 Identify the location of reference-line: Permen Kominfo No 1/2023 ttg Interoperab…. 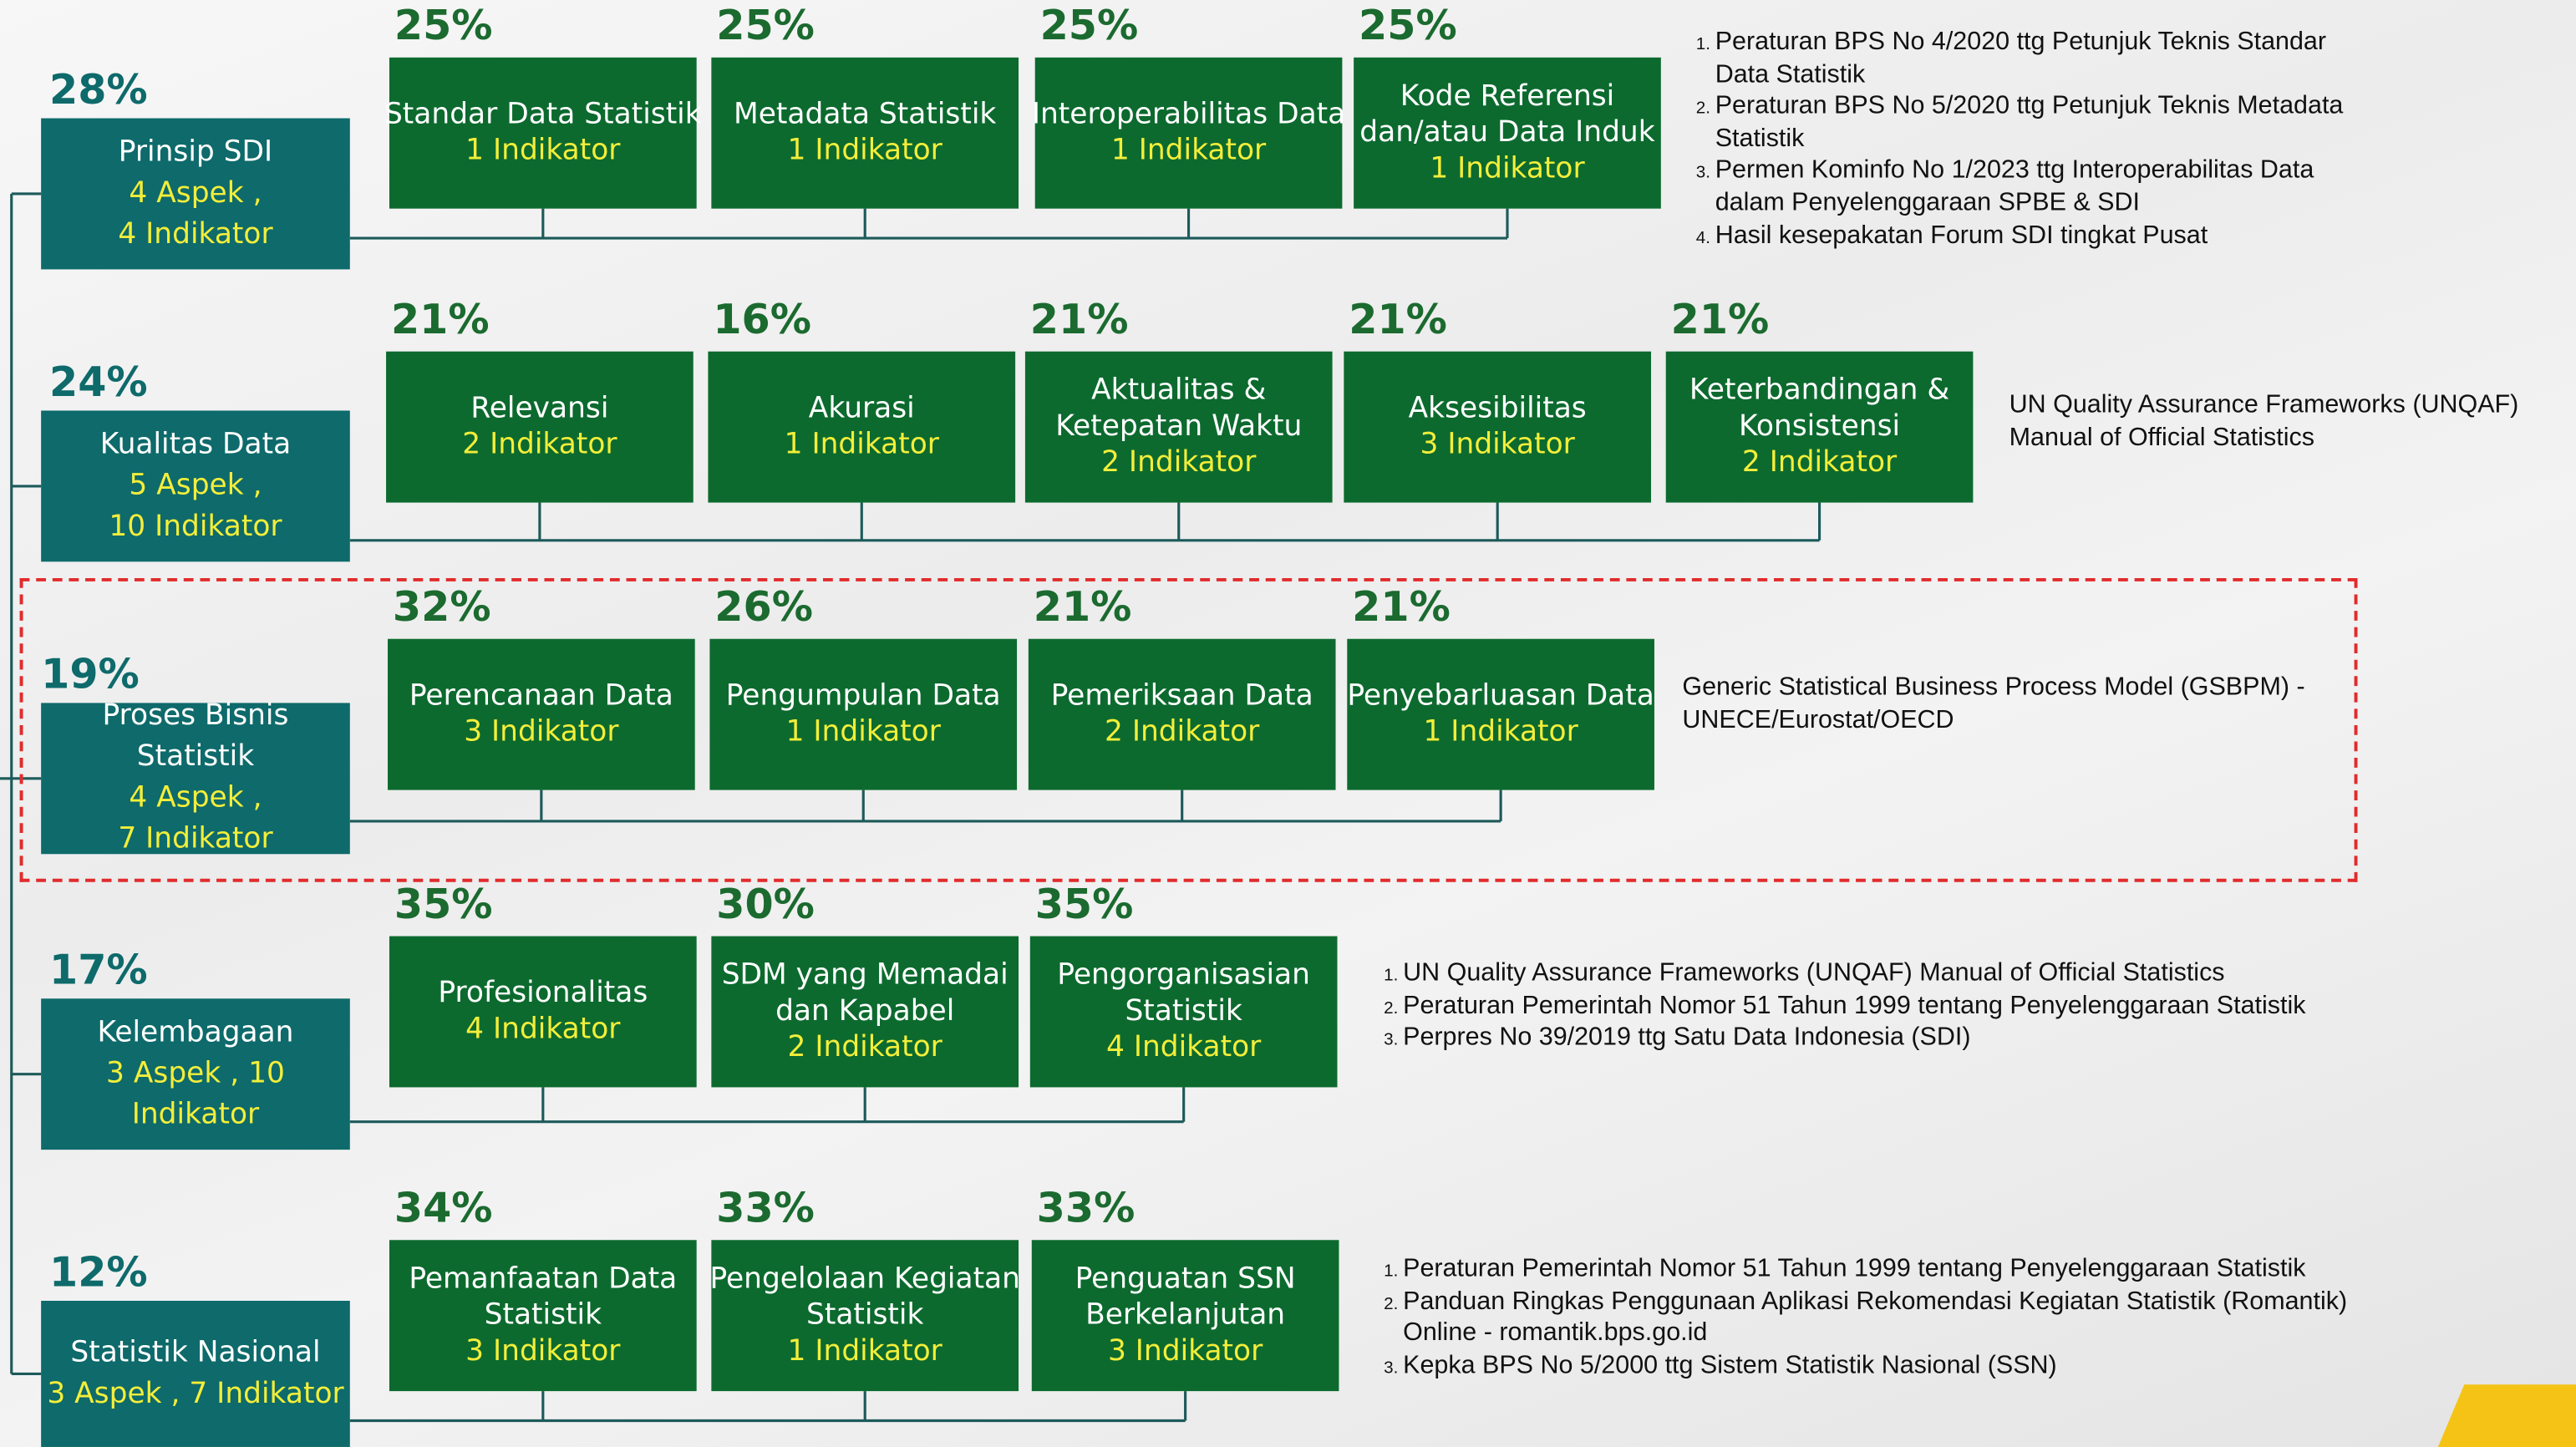
(2014, 170).